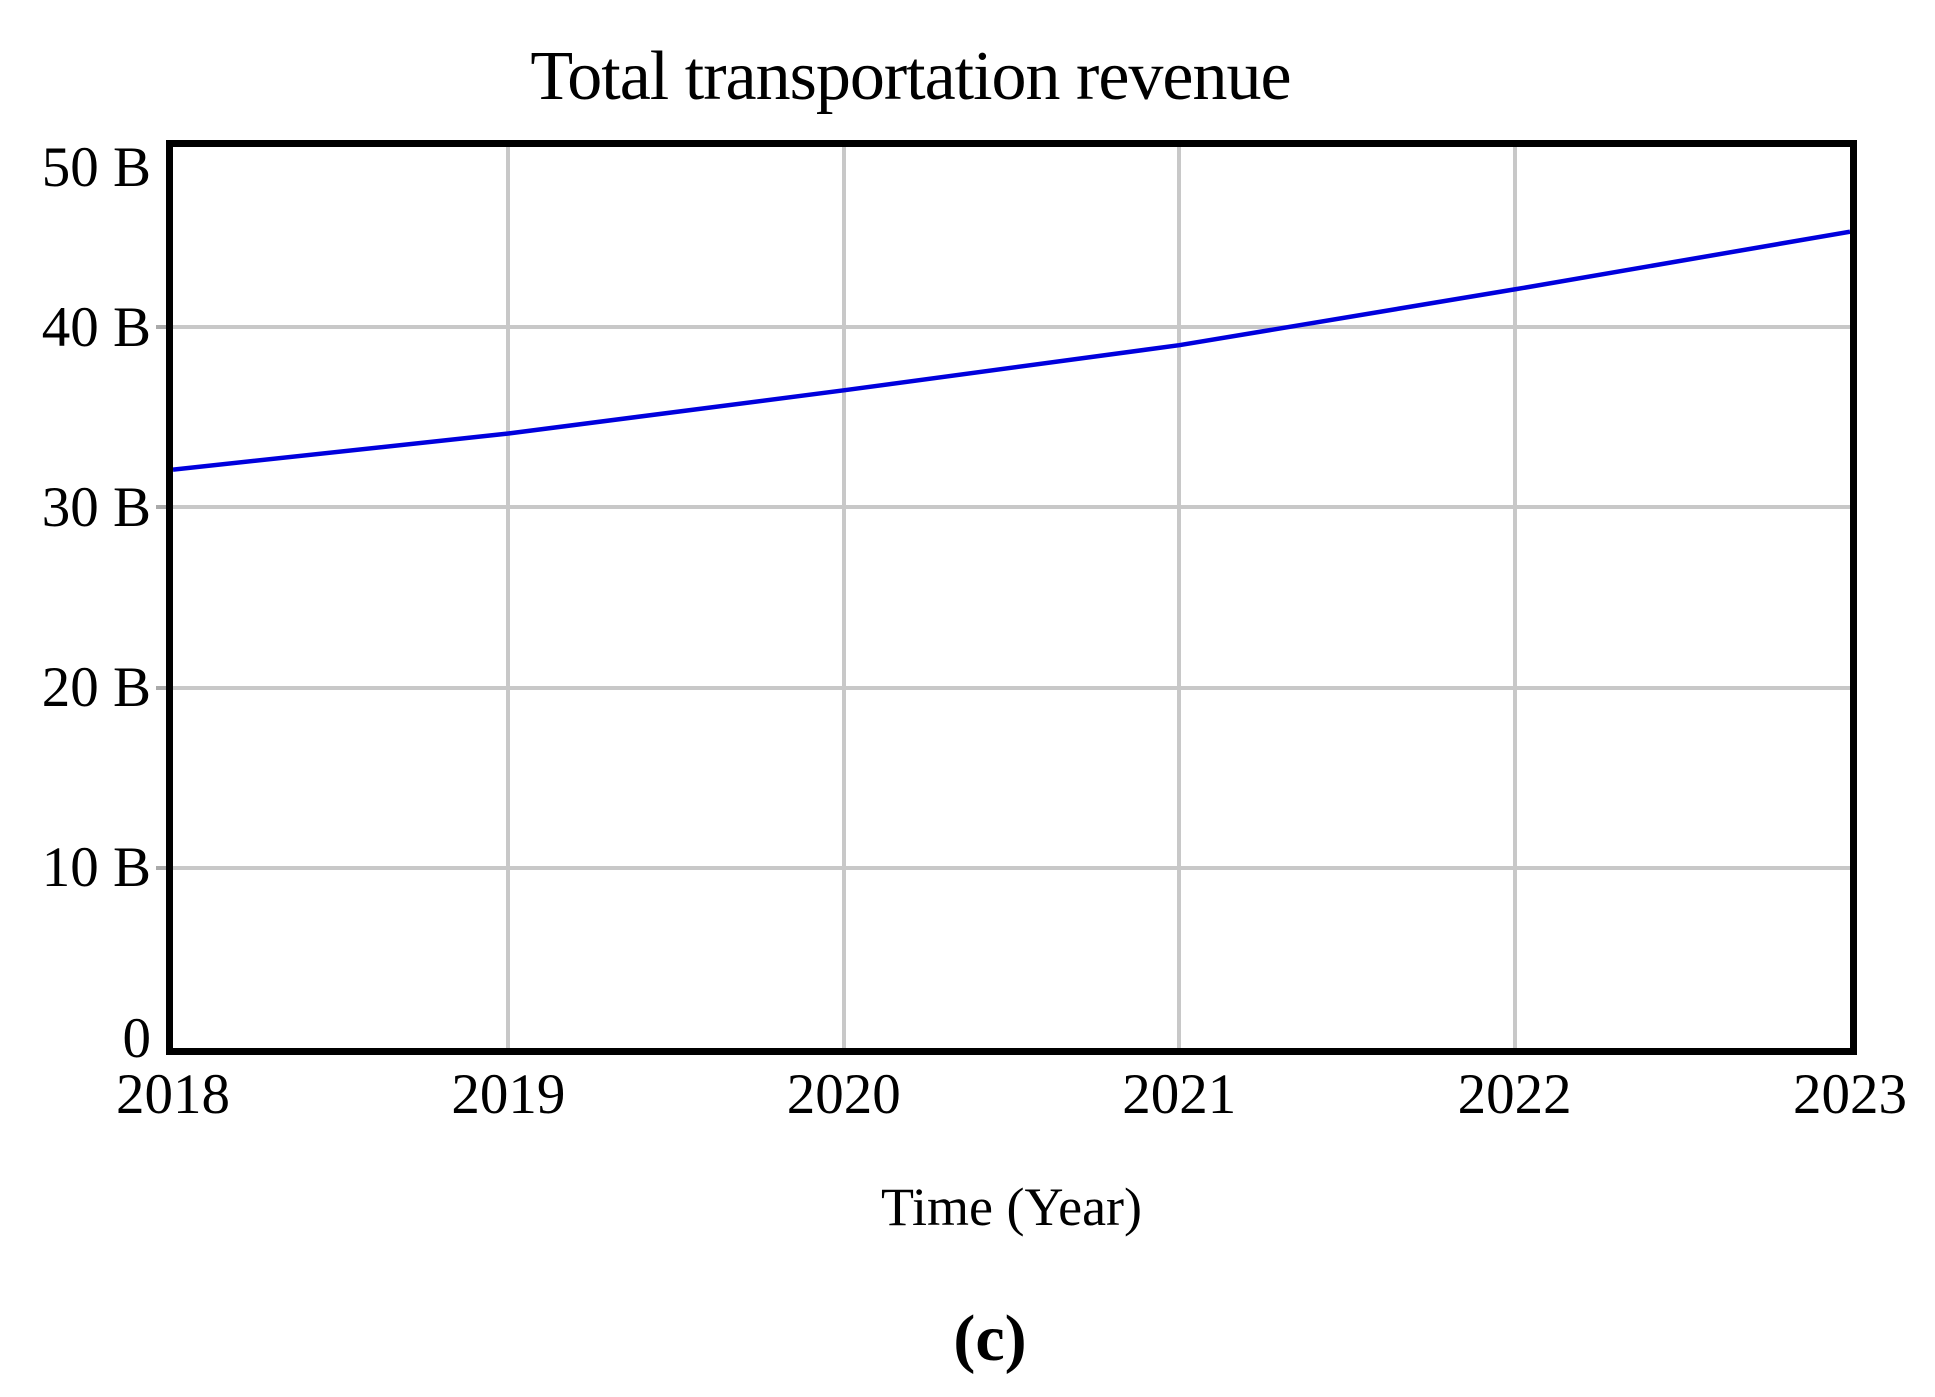 Image resolution: width=1935 pixels, height=1397 pixels. Describe the element at coordinates (96, 507) in the screenshot. I see `y-tick-label: 30 B` at that location.